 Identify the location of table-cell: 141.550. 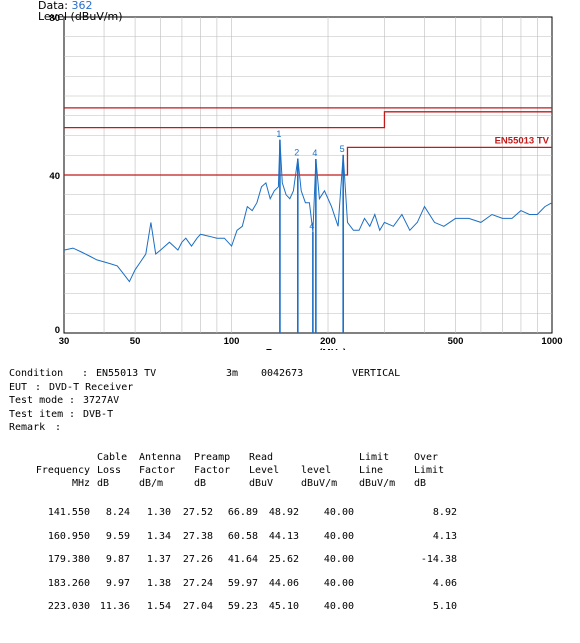
(68, 512).